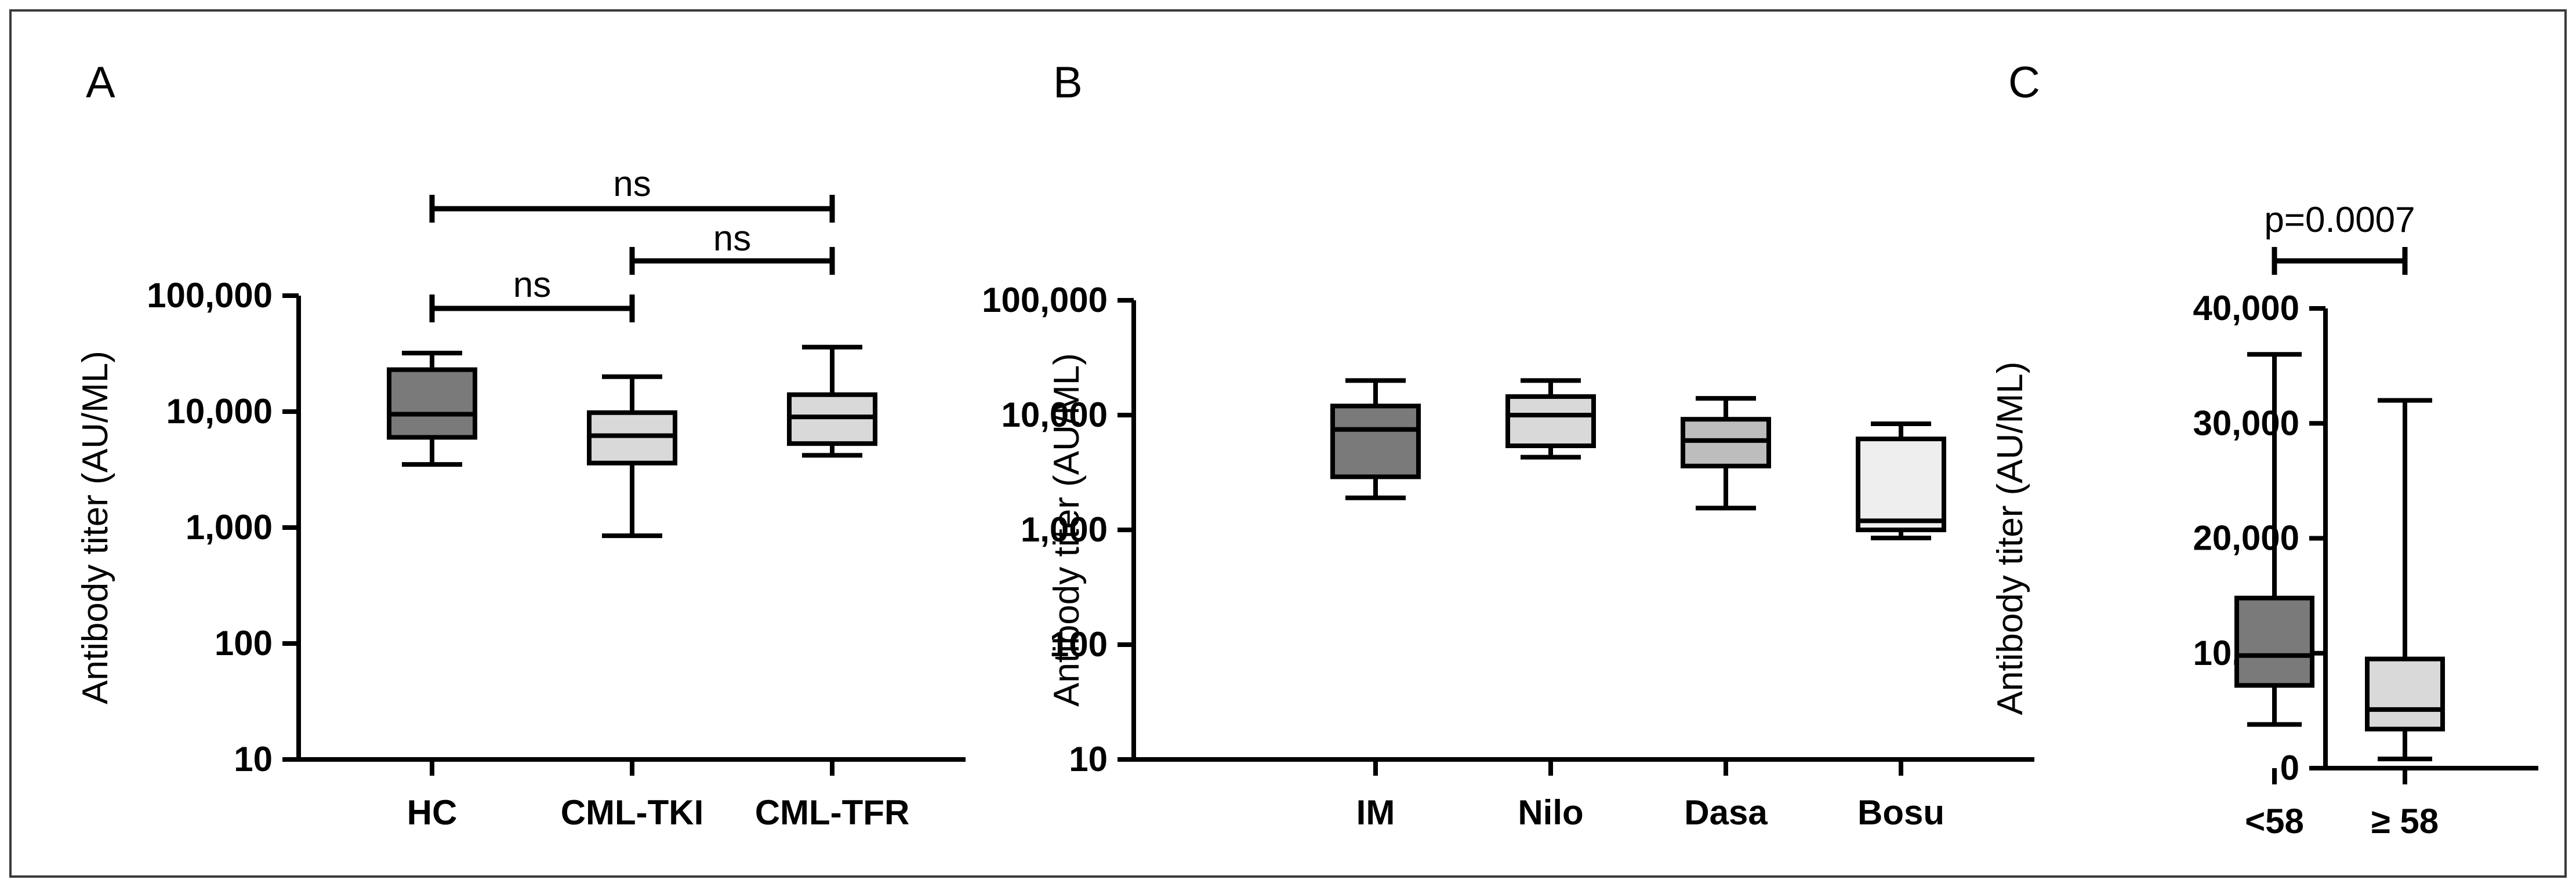 The width and height of the screenshot is (2576, 887). Describe the element at coordinates (1045, 300) in the screenshot. I see `panel-b-y-tick-label: 100,000` at that location.